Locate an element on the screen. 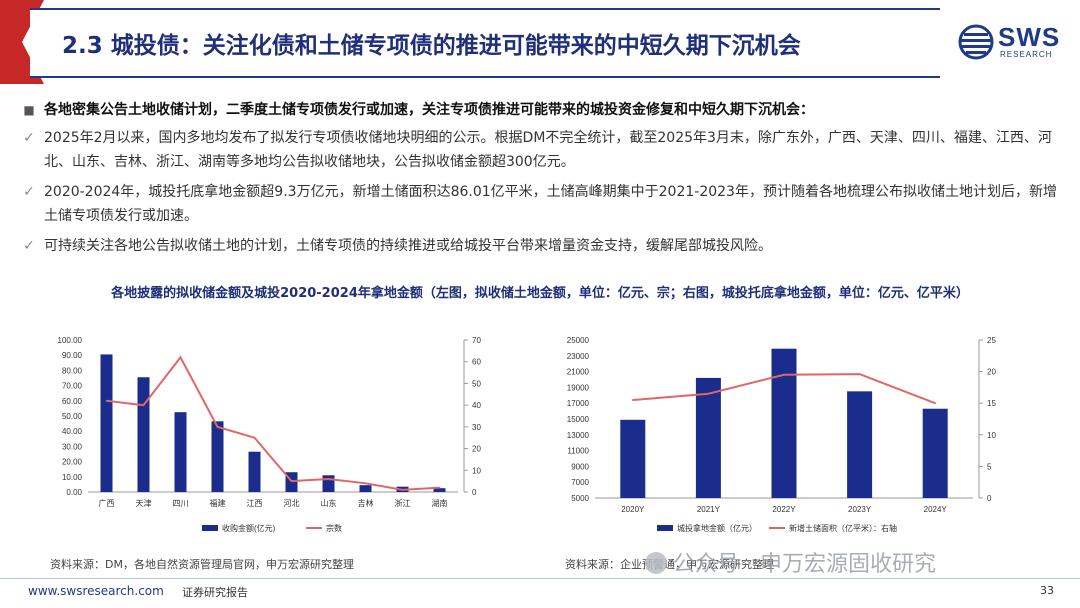  x-tick-label: 山东 is located at coordinates (329, 503).